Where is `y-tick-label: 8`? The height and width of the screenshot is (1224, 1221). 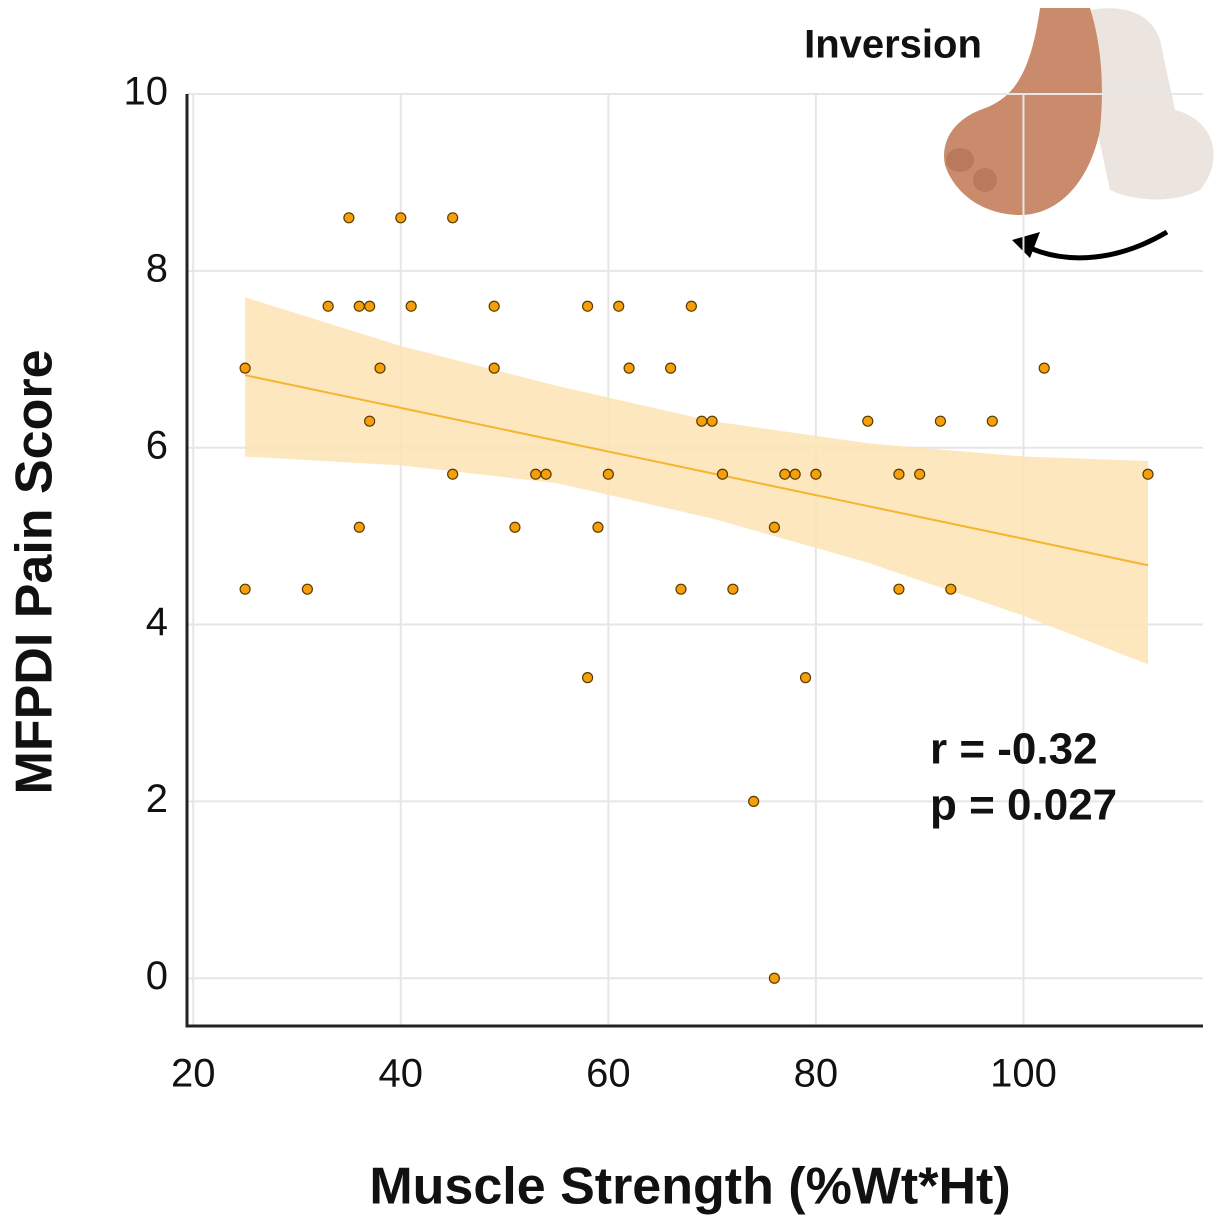 y-tick-label: 8 is located at coordinates (157, 268).